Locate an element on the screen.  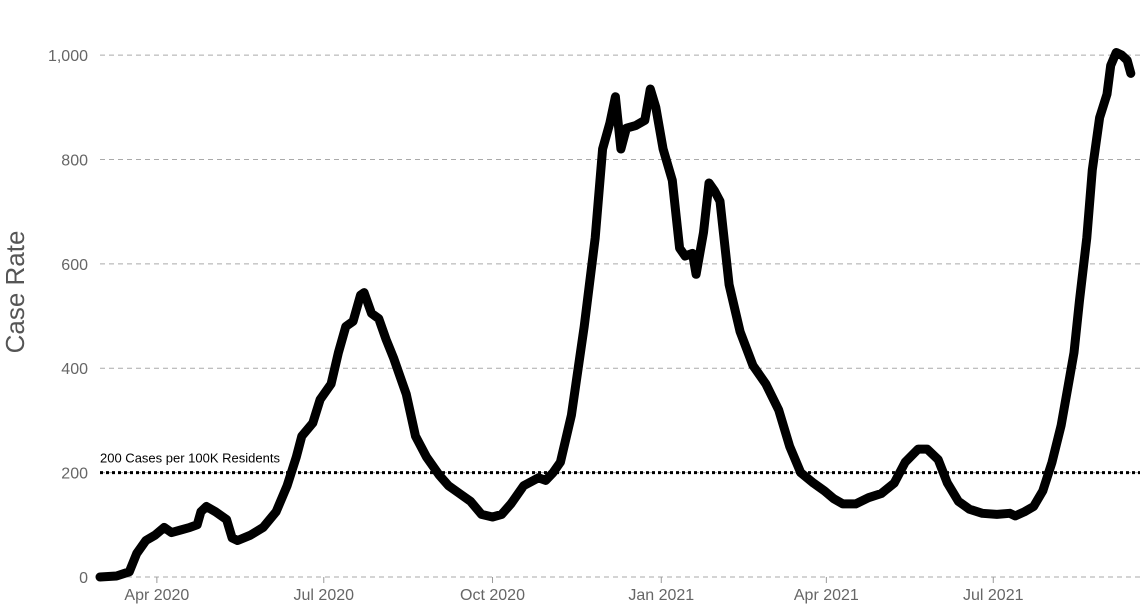
x-tick-label: Jan 2021 is located at coordinates (661, 595).